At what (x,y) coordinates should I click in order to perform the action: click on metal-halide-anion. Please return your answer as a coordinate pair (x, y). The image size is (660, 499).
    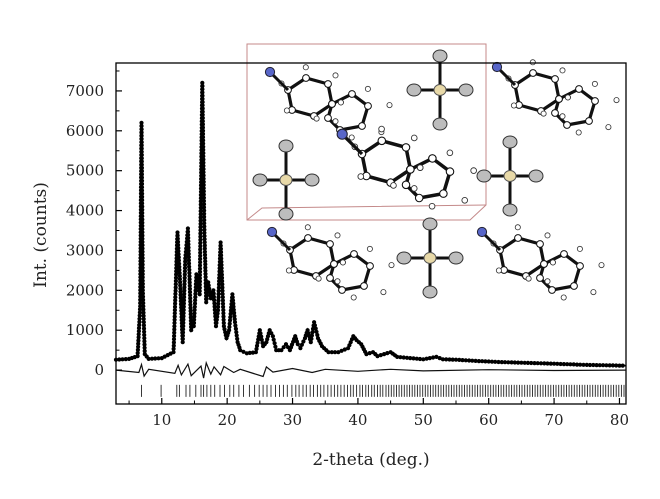
    Looking at the image, I should click on (430, 258).